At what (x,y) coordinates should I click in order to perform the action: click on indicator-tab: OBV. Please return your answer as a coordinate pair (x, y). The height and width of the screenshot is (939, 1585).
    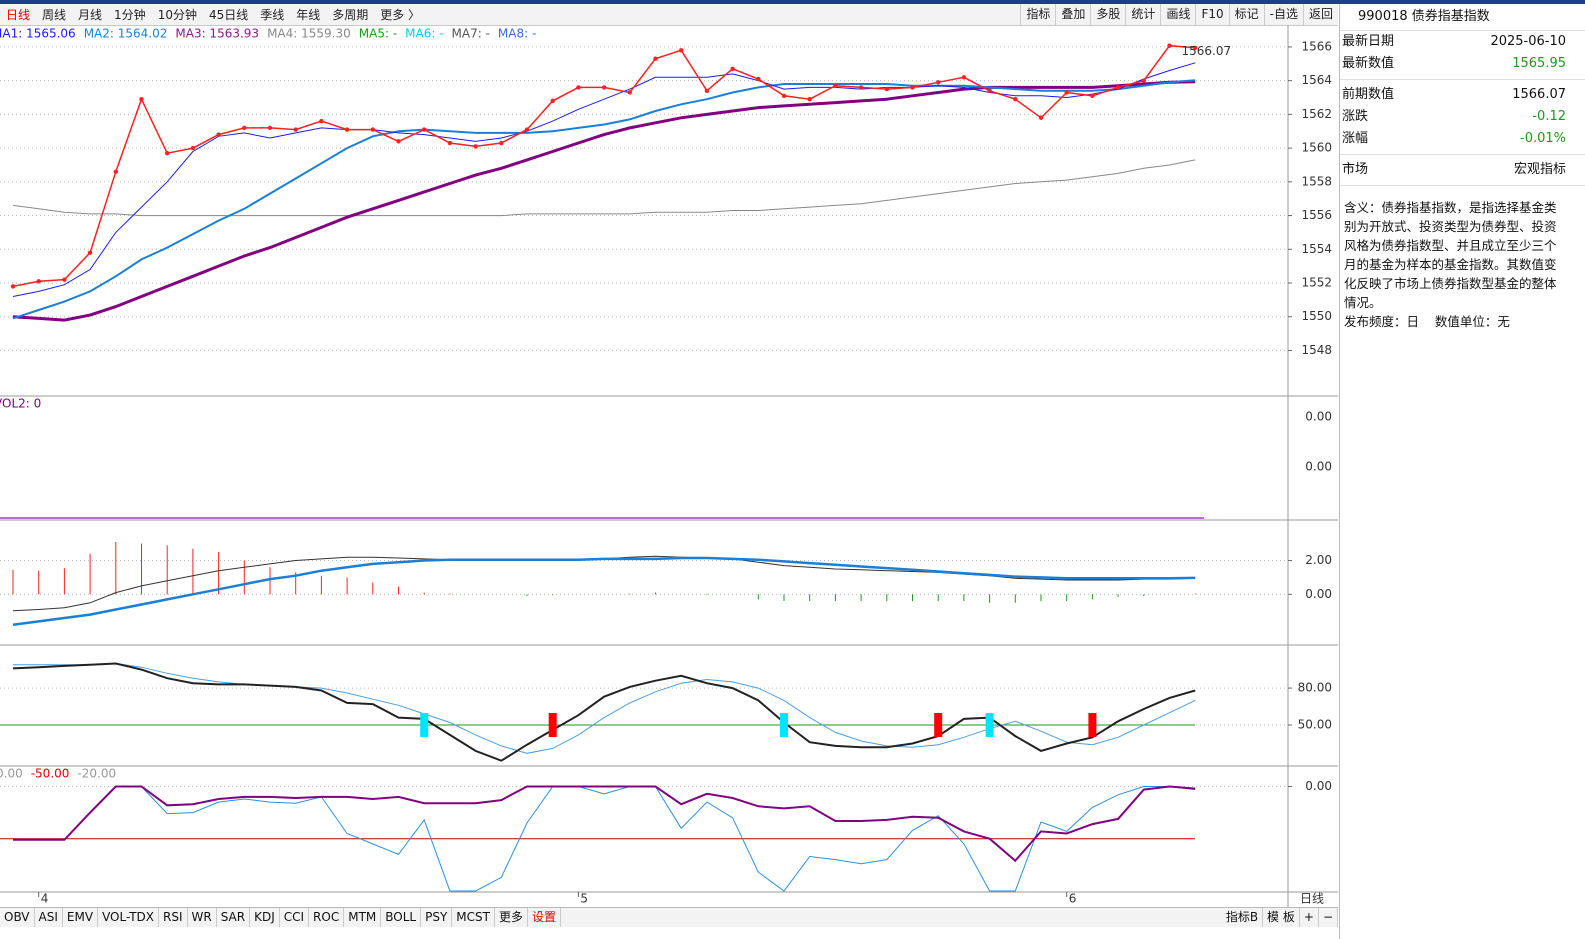
    Looking at the image, I should click on (17, 917).